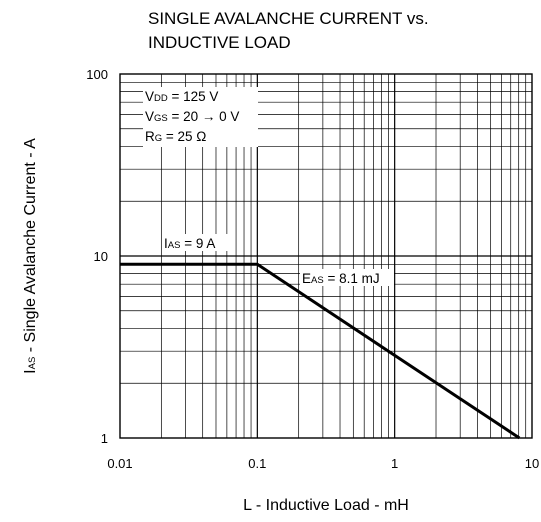 The height and width of the screenshot is (522, 541). I want to click on x-tick-label: 1, so click(394, 463).